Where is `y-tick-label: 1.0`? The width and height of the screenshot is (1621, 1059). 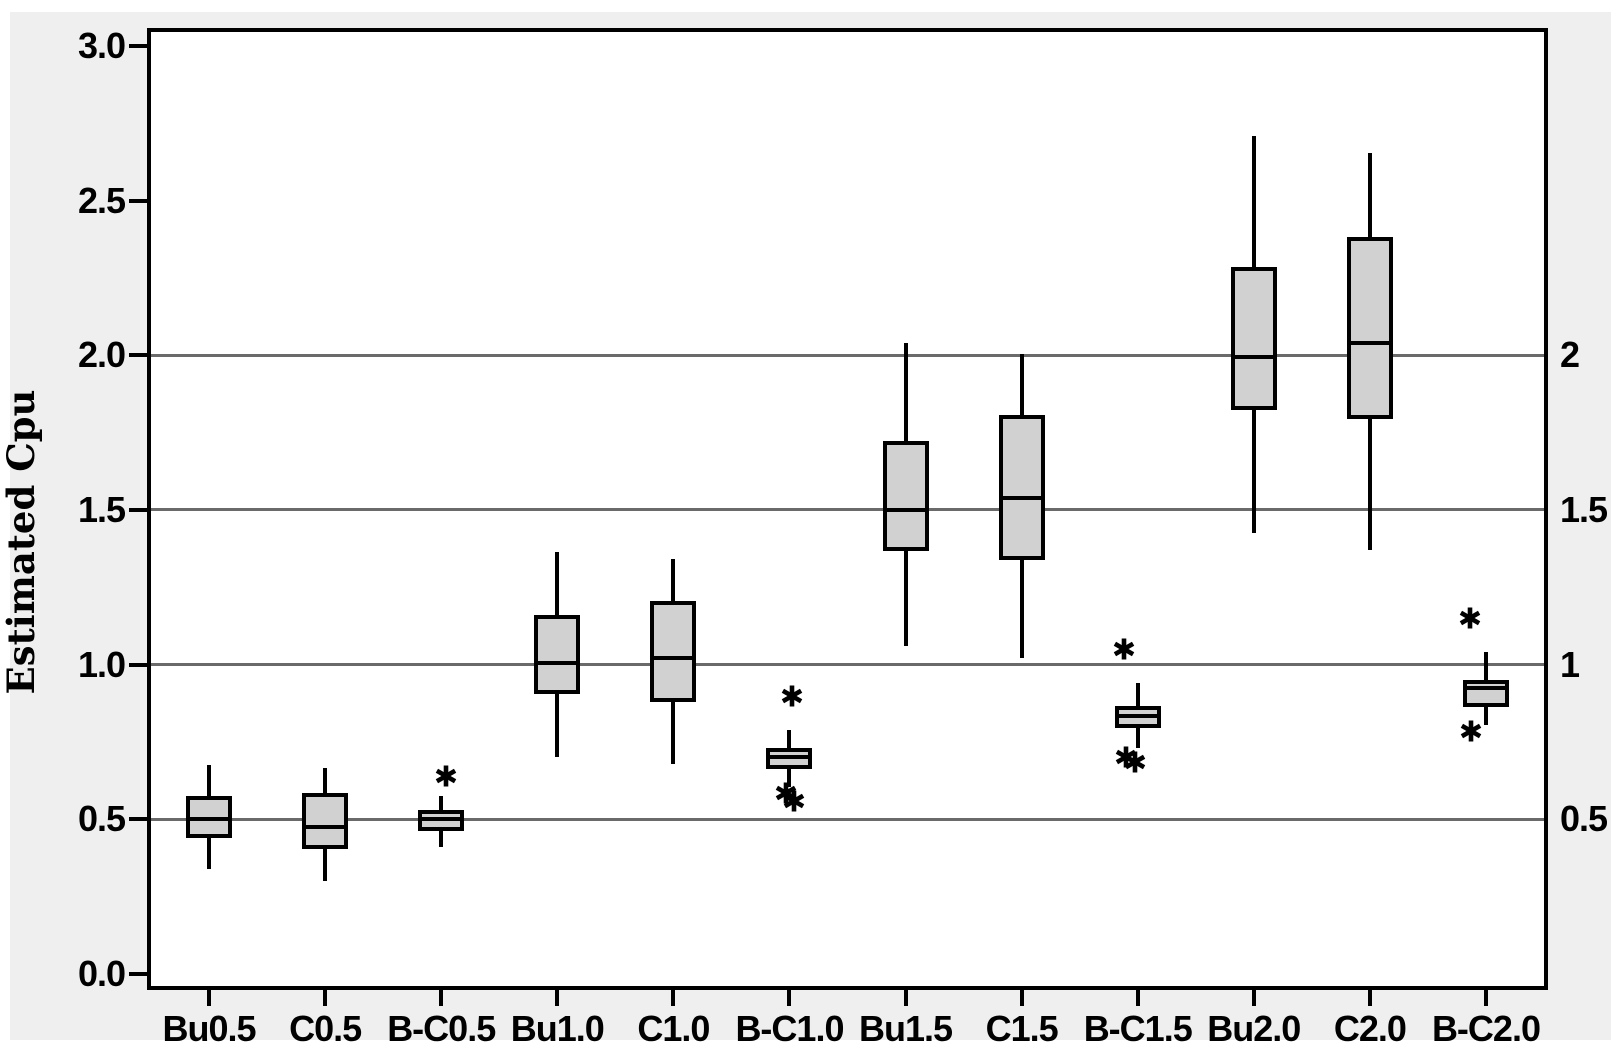 y-tick-label: 1.0 is located at coordinates (101, 664).